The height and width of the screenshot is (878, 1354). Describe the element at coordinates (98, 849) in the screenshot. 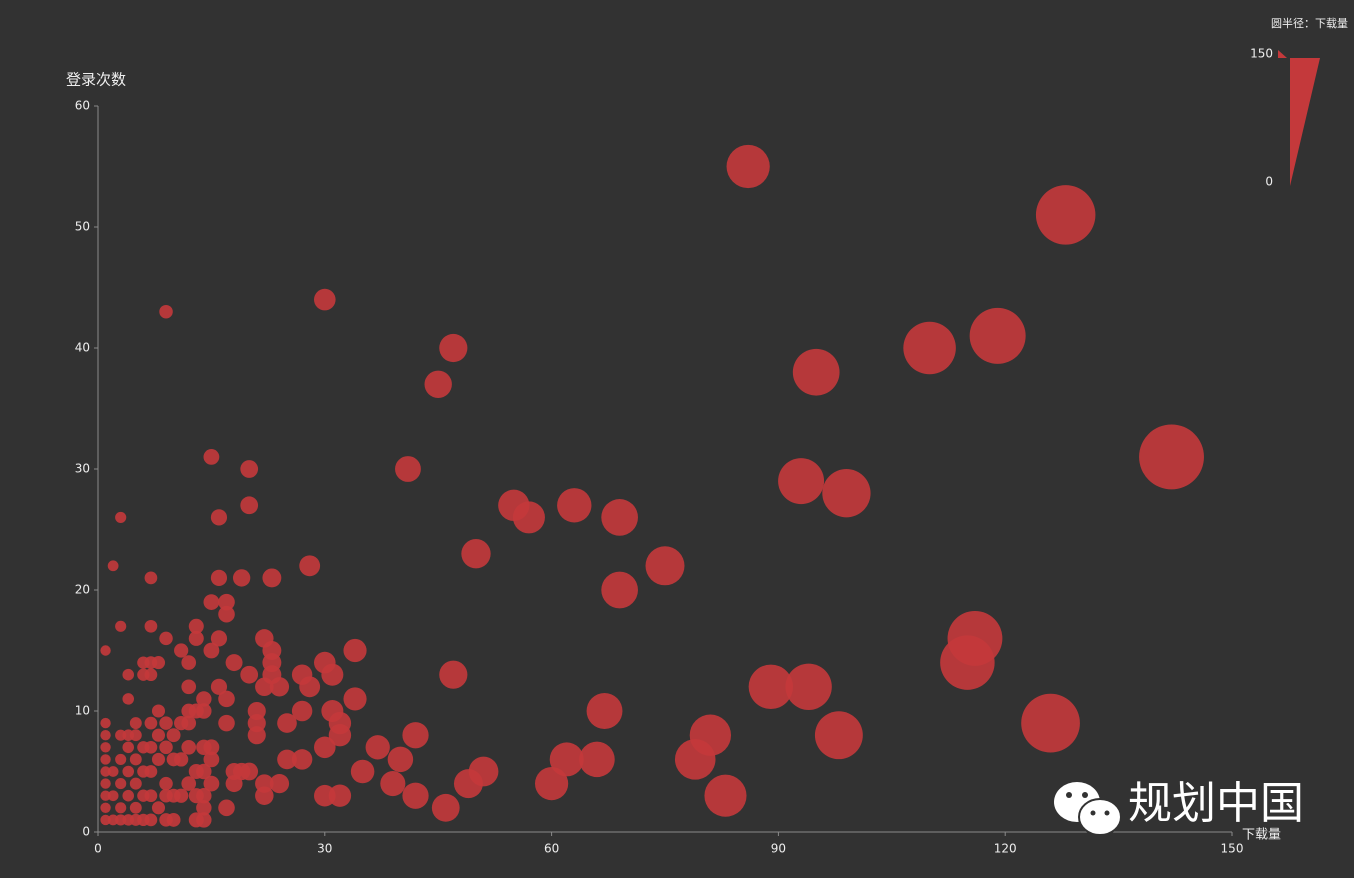

I see `x-tick-label: 0` at that location.